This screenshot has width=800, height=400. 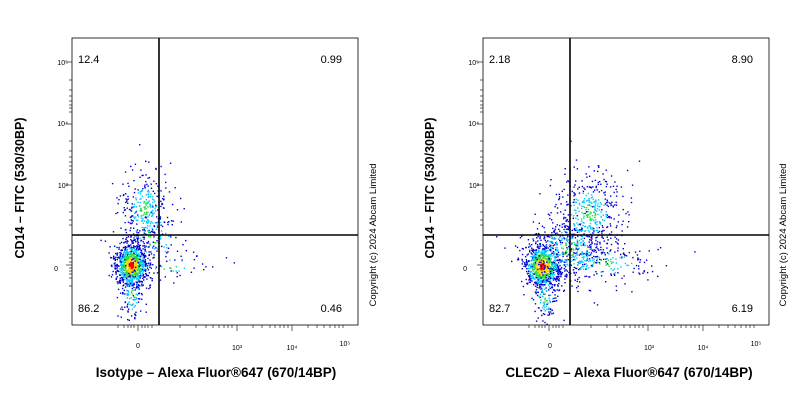 I want to click on y-tick-label: 0, so click(x=465, y=269).